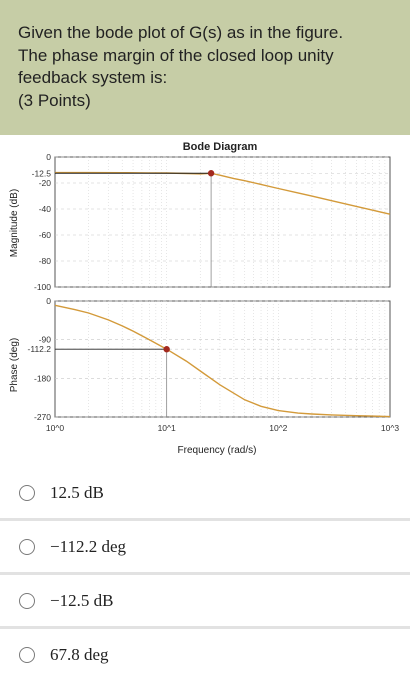 This screenshot has height=680, width=410. What do you see at coordinates (42, 378) in the screenshot?
I see `y-tick-label: -180` at bounding box center [42, 378].